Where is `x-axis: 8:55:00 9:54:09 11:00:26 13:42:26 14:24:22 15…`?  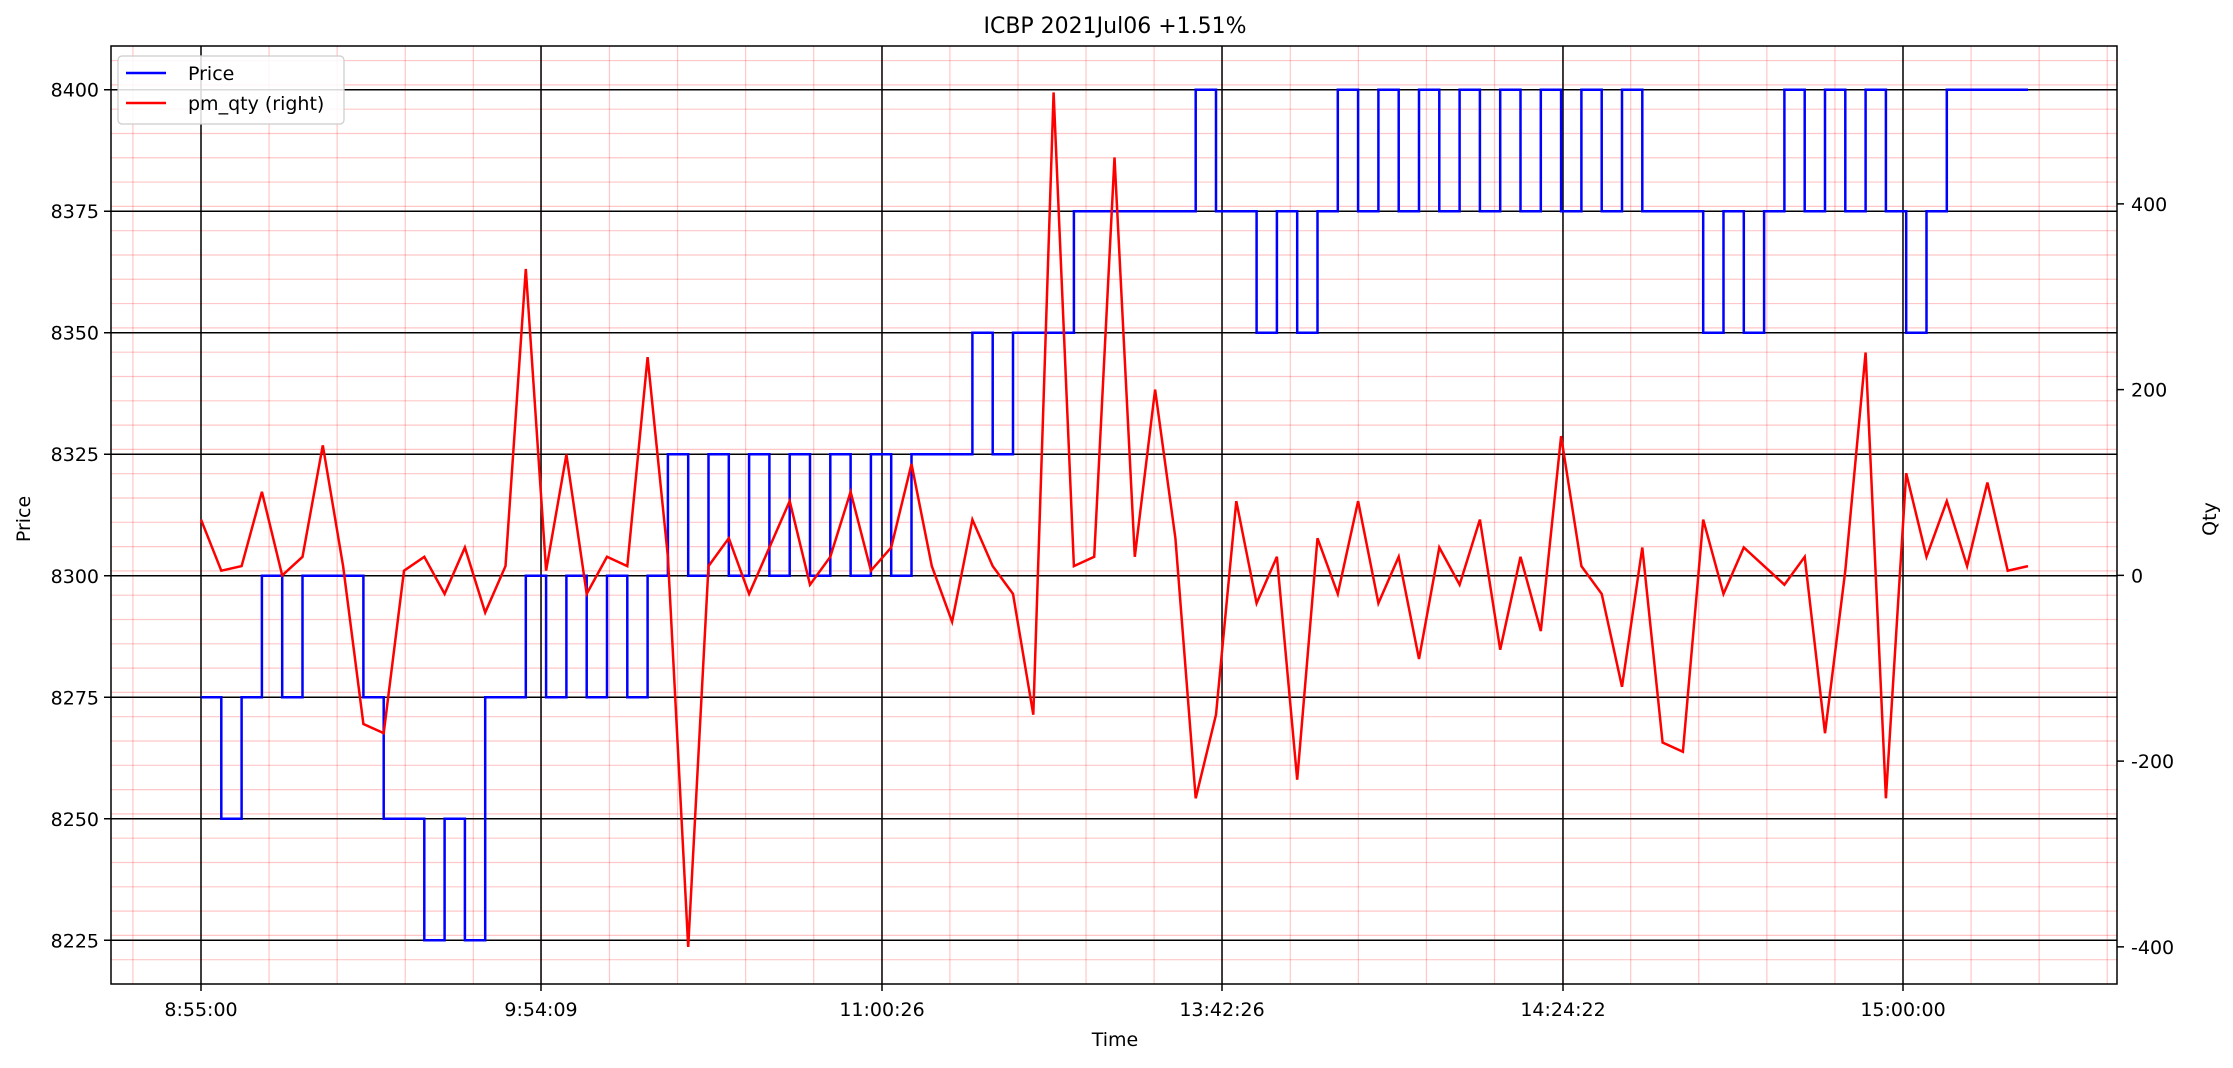
x-axis: 8:55:00 9:54:09 11:00:26 13:42:26 14:24:22 15… is located at coordinates (1055, 1002).